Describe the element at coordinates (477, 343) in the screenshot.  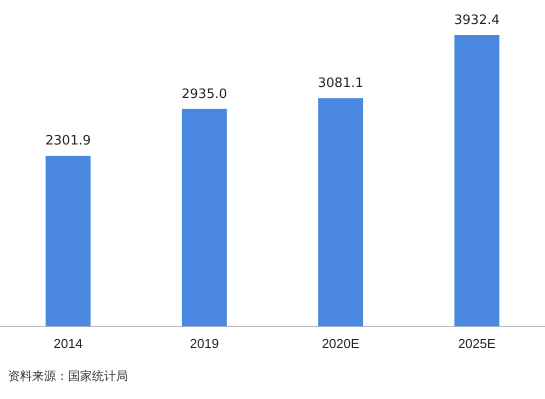
I see `x-tick-label: 2025E` at that location.